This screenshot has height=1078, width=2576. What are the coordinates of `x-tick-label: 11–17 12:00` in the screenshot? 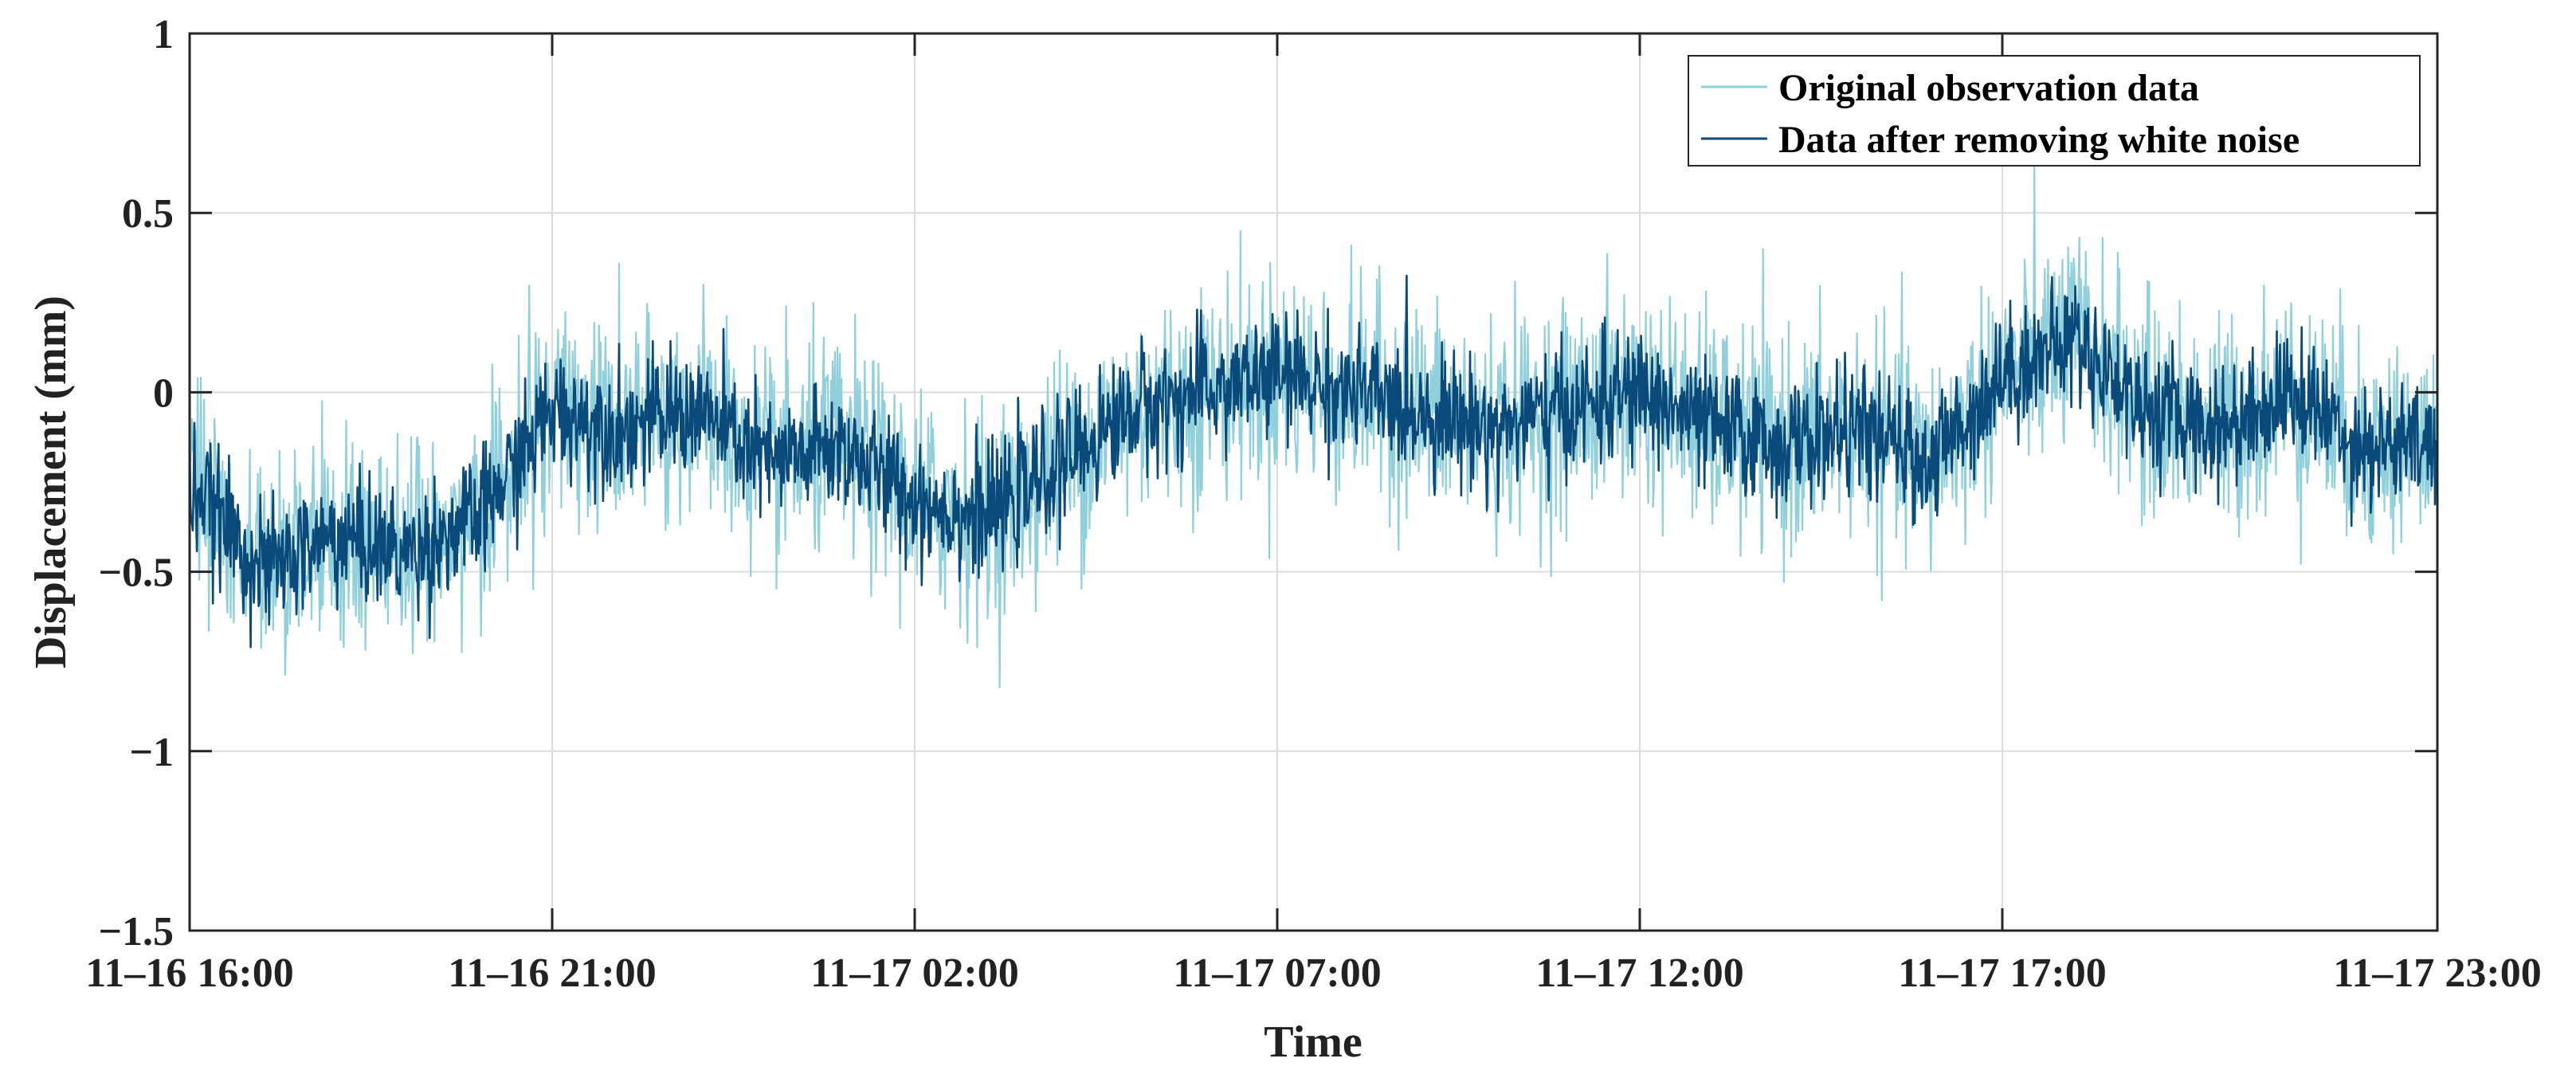 It's located at (1639, 973).